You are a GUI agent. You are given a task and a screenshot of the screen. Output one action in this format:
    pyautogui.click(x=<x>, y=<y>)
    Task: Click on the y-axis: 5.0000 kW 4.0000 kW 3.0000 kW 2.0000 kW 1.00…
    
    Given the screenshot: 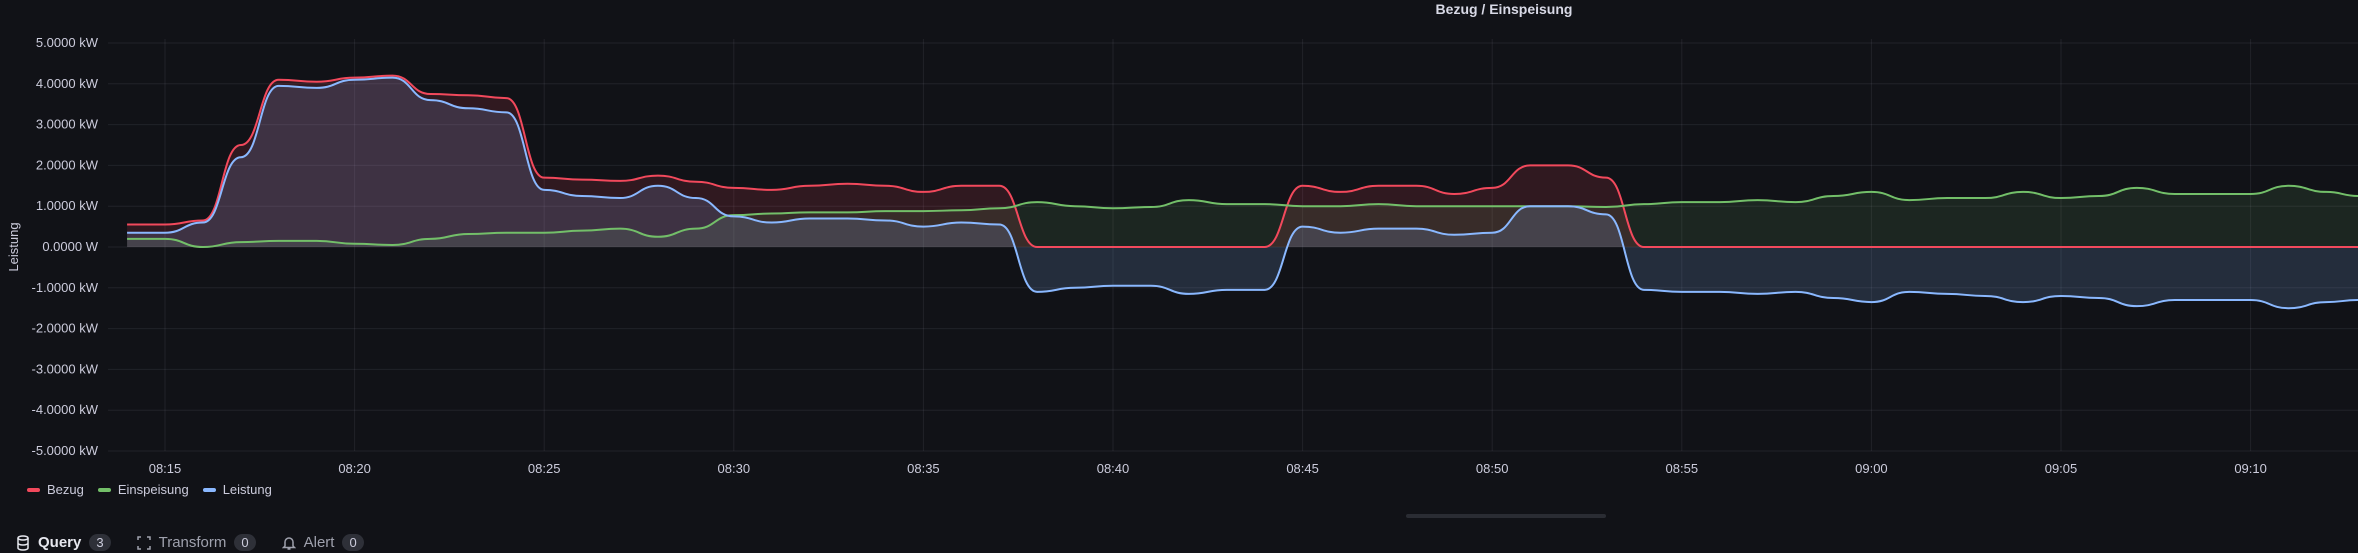 What is the action you would take?
    pyautogui.click(x=65, y=246)
    